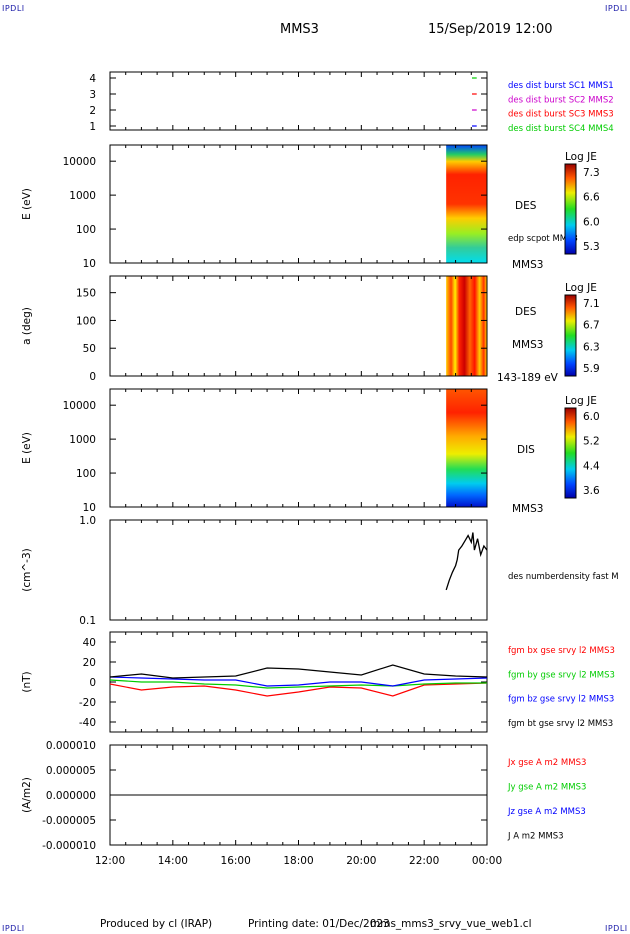 The image size is (630, 934). What do you see at coordinates (69, 846) in the screenshot?
I see `current-density-y-tick-label: -0.000010` at bounding box center [69, 846].